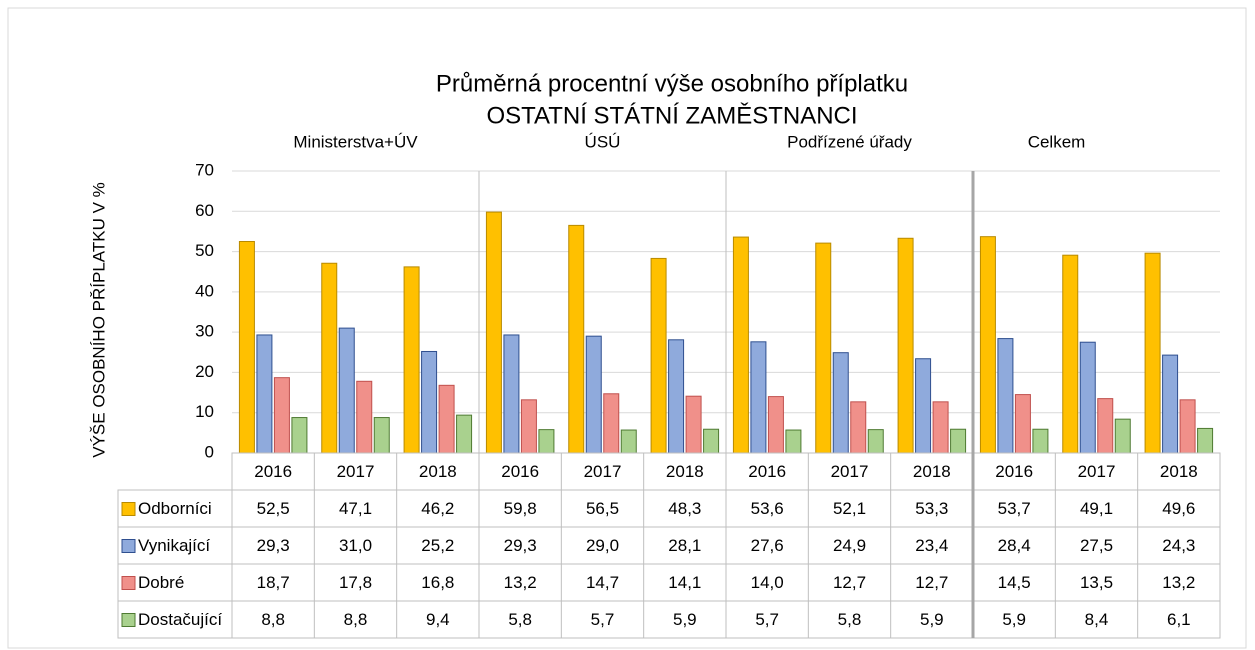  Describe the element at coordinates (175, 508) in the screenshot. I see `legend-label: Odborníci` at that location.